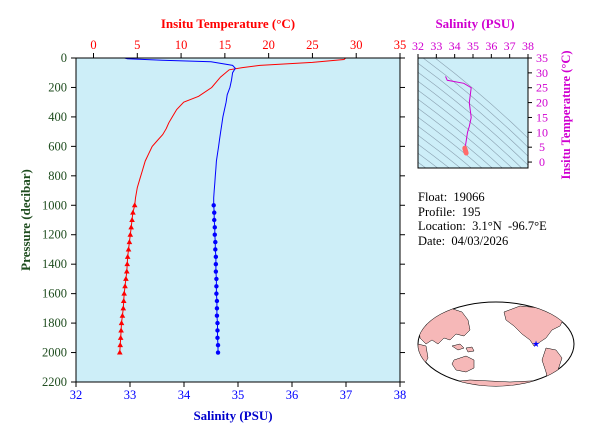 Image resolution: width=595 pixels, height=439 pixels. I want to click on ts-temperature-tick-label: 30, so click(542, 73).